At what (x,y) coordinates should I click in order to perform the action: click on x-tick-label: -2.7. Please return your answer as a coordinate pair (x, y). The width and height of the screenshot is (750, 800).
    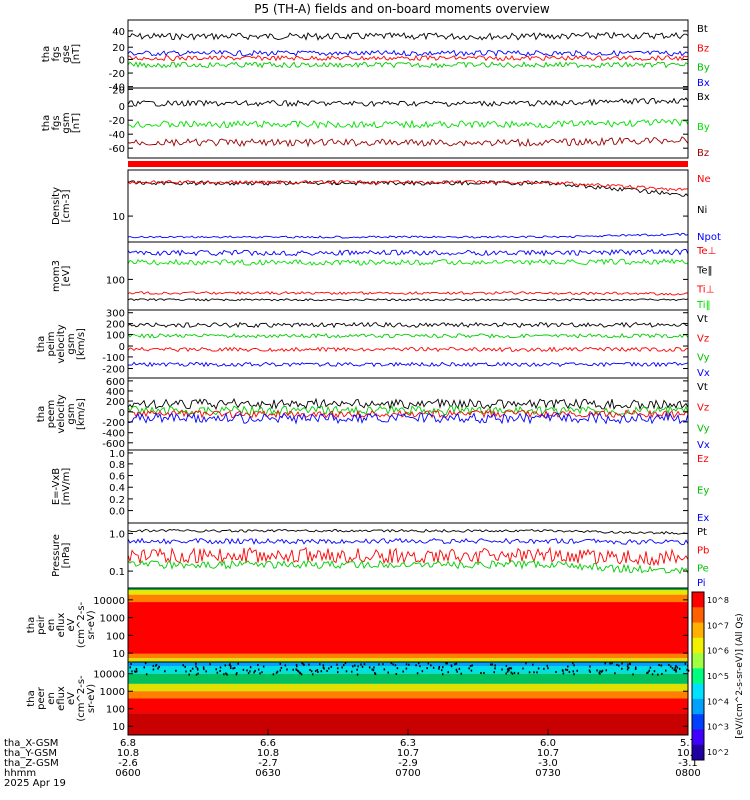
    Looking at the image, I should click on (268, 763).